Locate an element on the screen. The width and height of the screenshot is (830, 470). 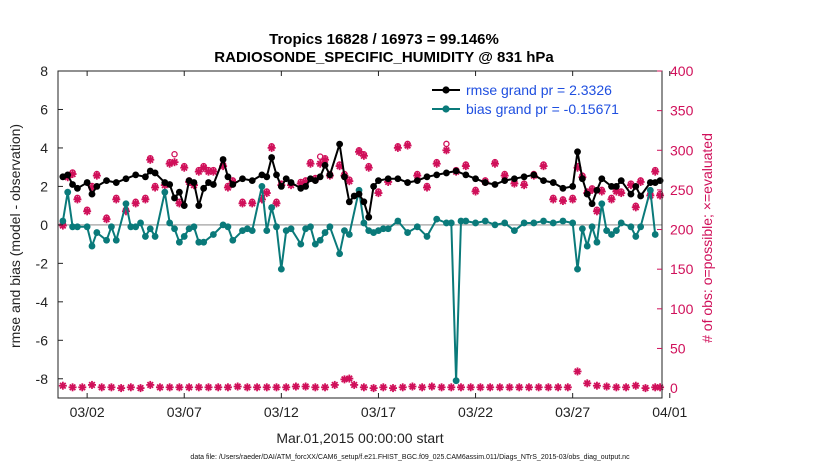
legend-bias-text: bias grand pr = -0.15671 is located at coordinates (542, 109).